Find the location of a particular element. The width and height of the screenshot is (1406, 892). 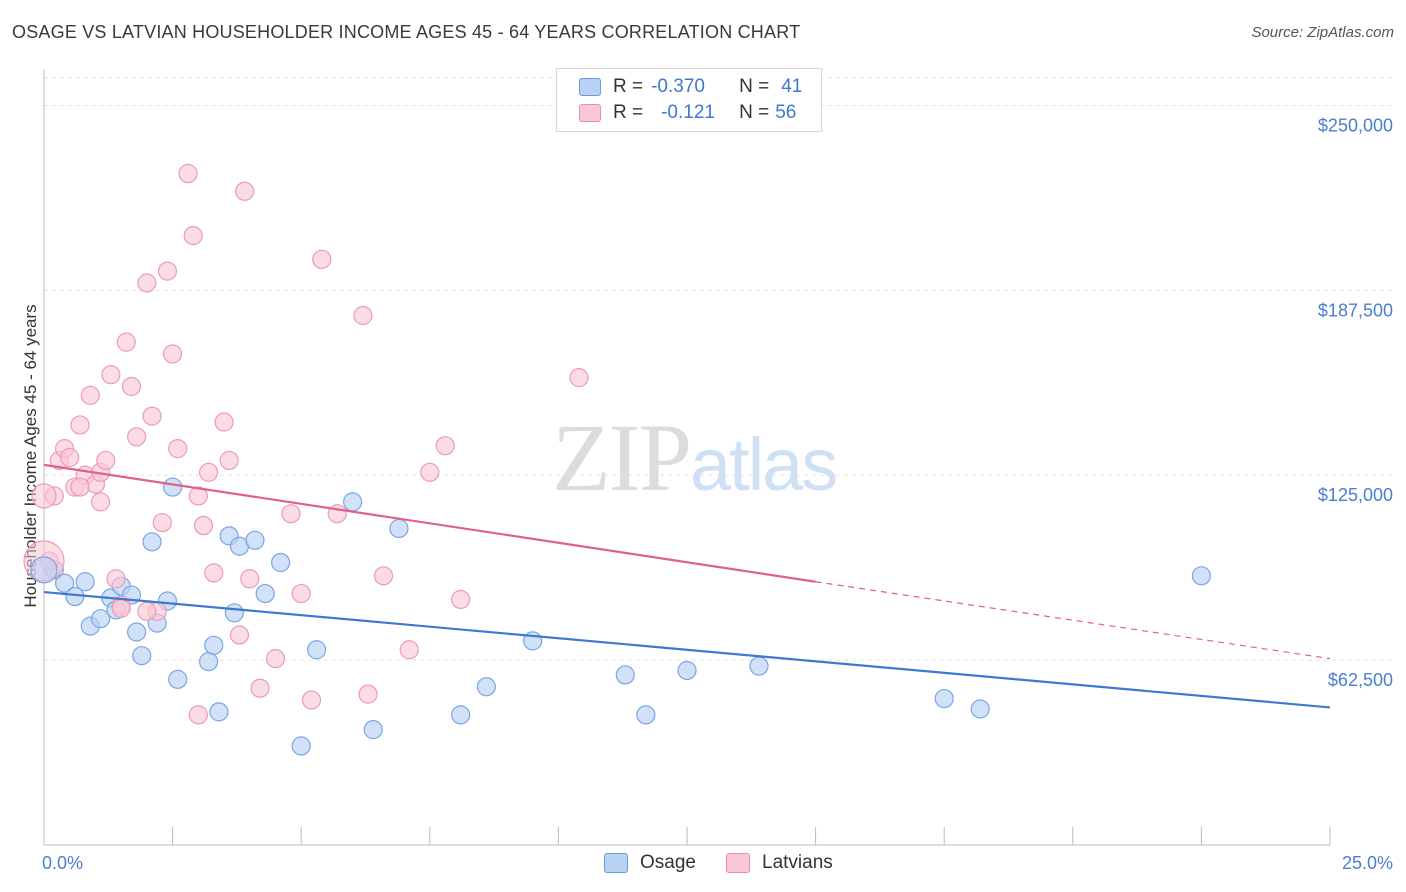

latvians-n-value: 56 is located at coordinates (786, 112).